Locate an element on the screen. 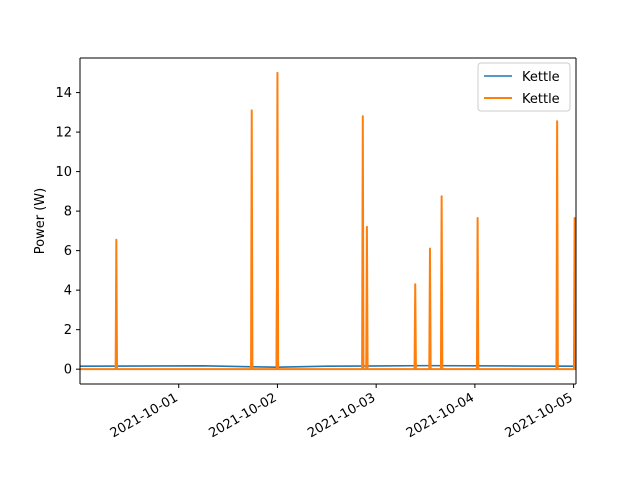  y-tick-label: 8 is located at coordinates (68, 212).